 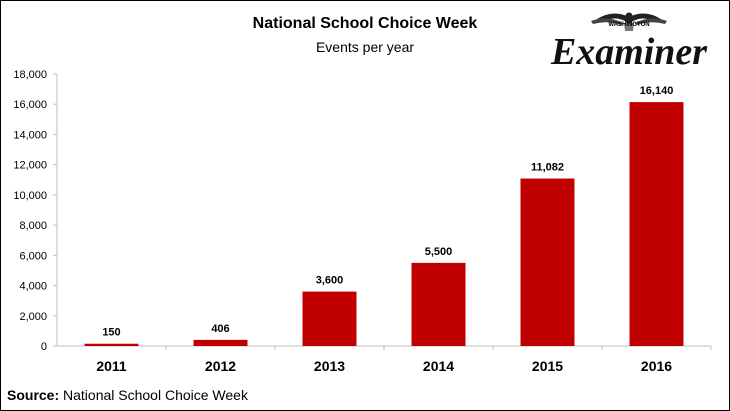 I want to click on y-tick-label: 8,000, so click(x=33, y=226).